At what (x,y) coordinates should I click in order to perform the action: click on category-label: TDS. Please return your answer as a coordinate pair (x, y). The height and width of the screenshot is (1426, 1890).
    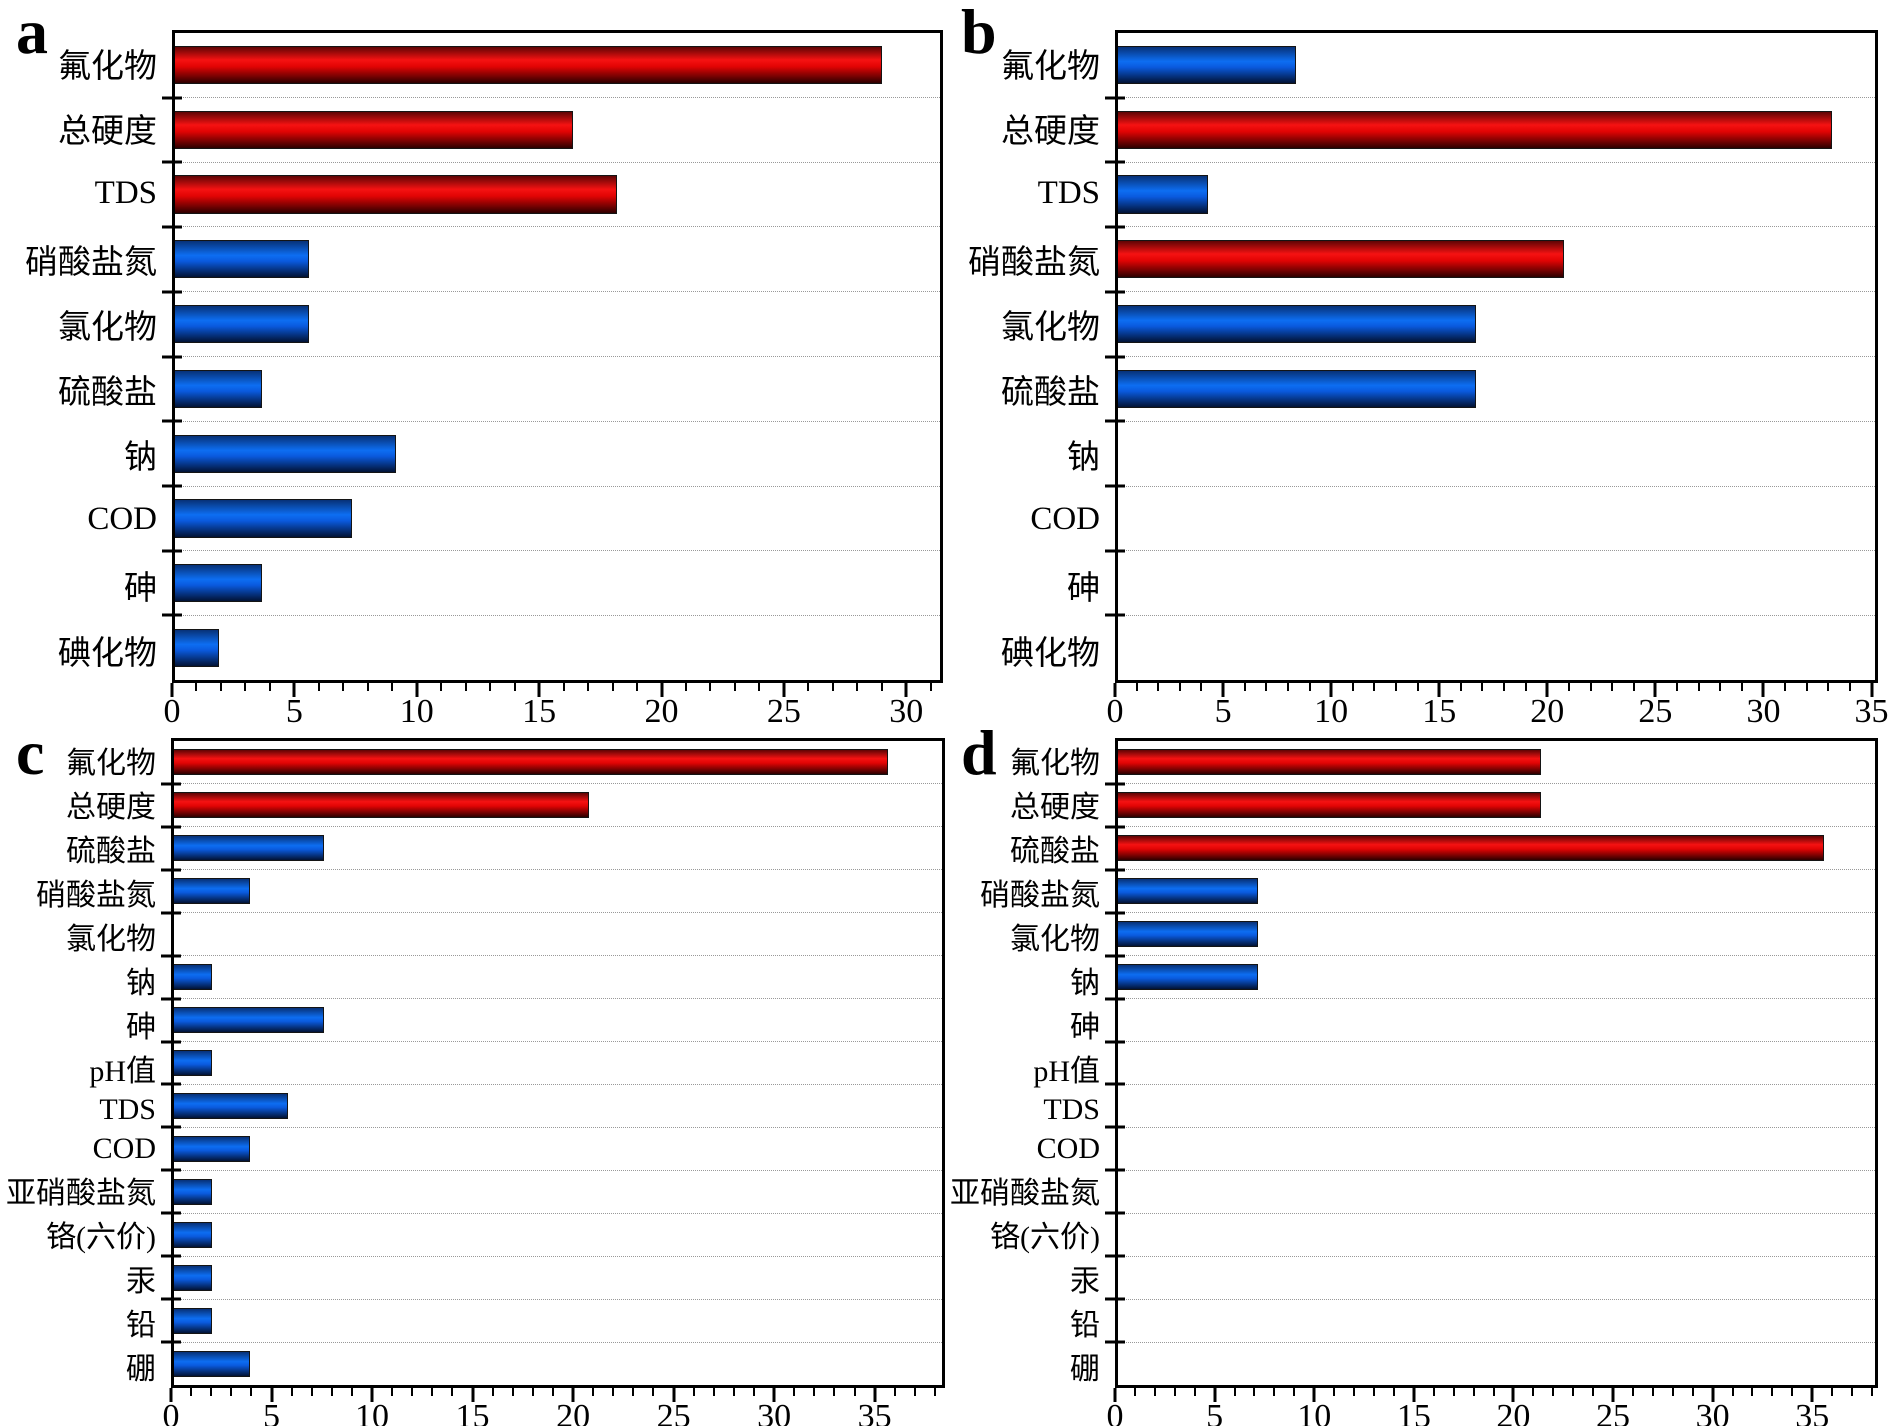
    Looking at the image, I should click on (125, 192).